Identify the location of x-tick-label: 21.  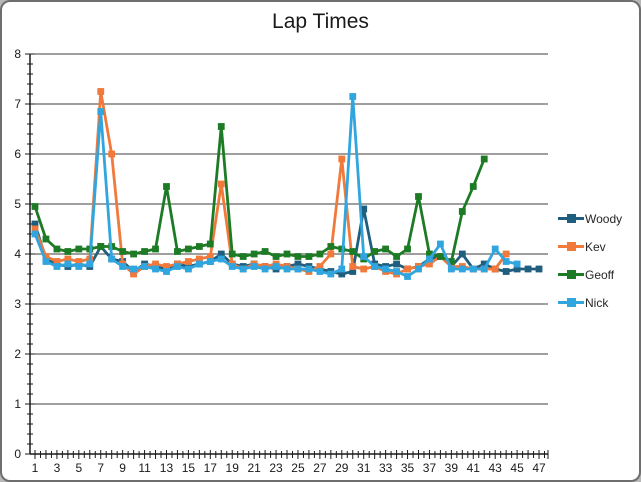
(254, 468).